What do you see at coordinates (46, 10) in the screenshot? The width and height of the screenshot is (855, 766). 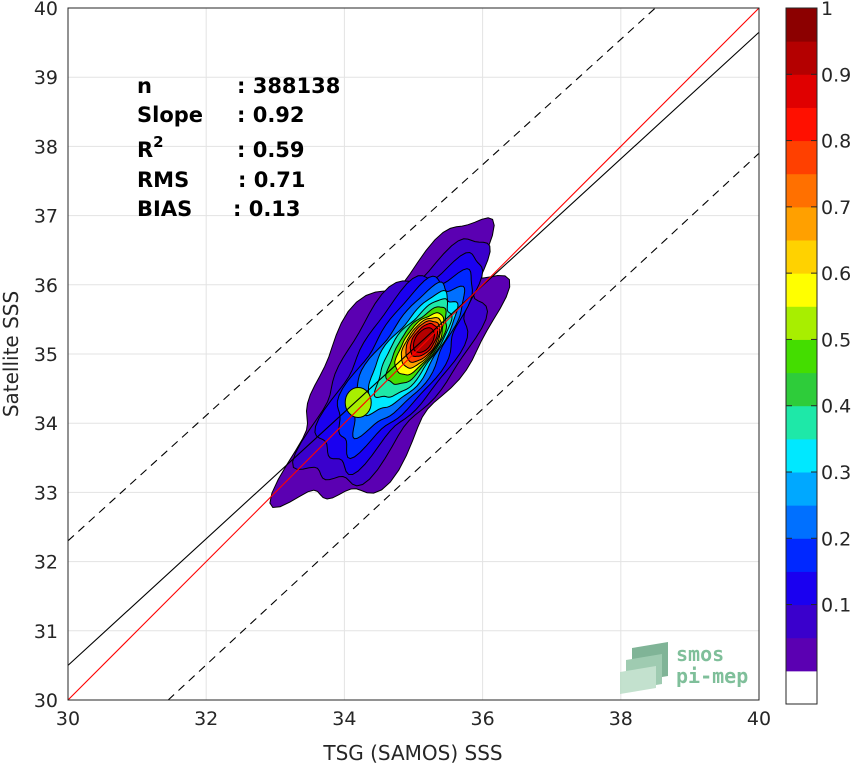 I see `y-tick-label: 40` at bounding box center [46, 10].